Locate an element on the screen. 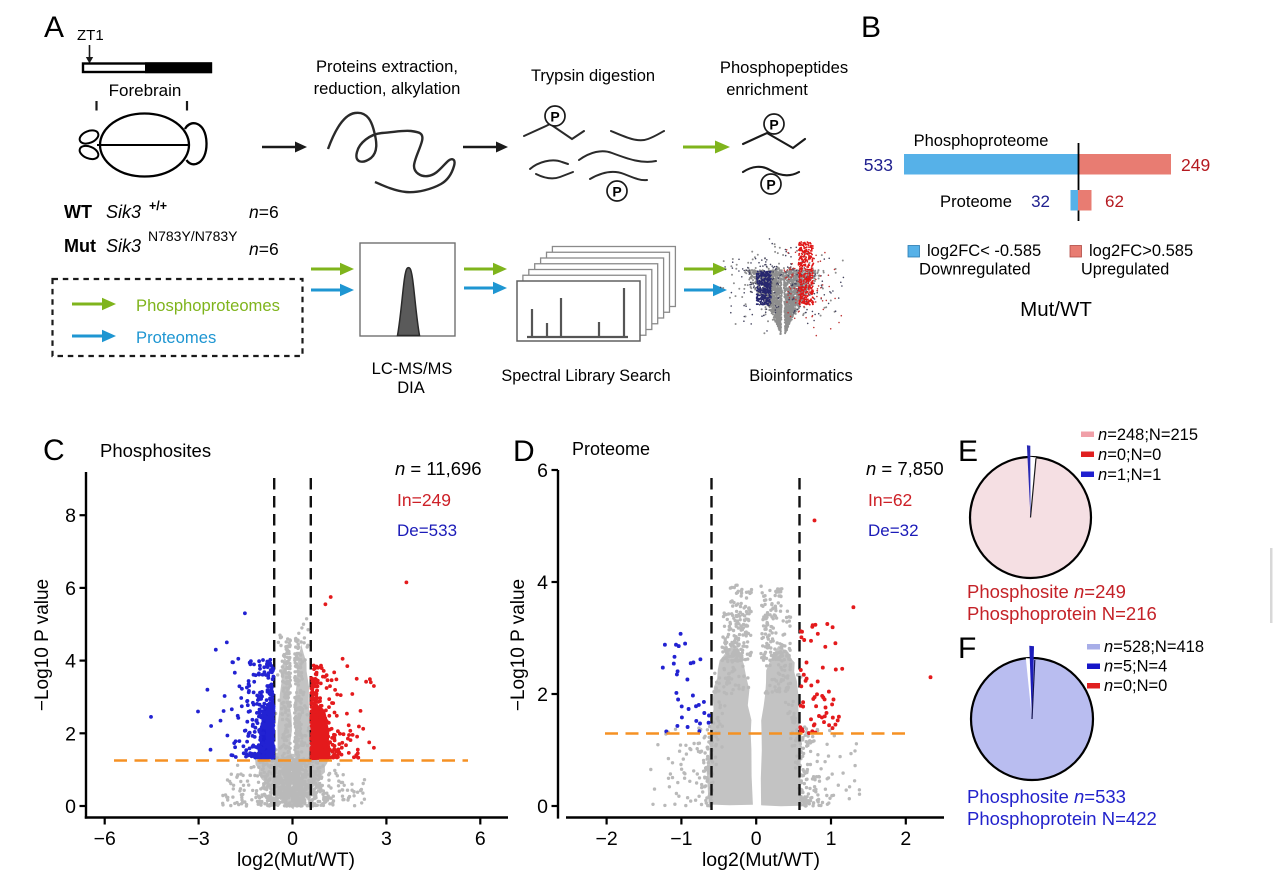 Image resolution: width=1280 pixels, height=881 pixels. svg-text: n = 11,696 is located at coordinates (438, 468).